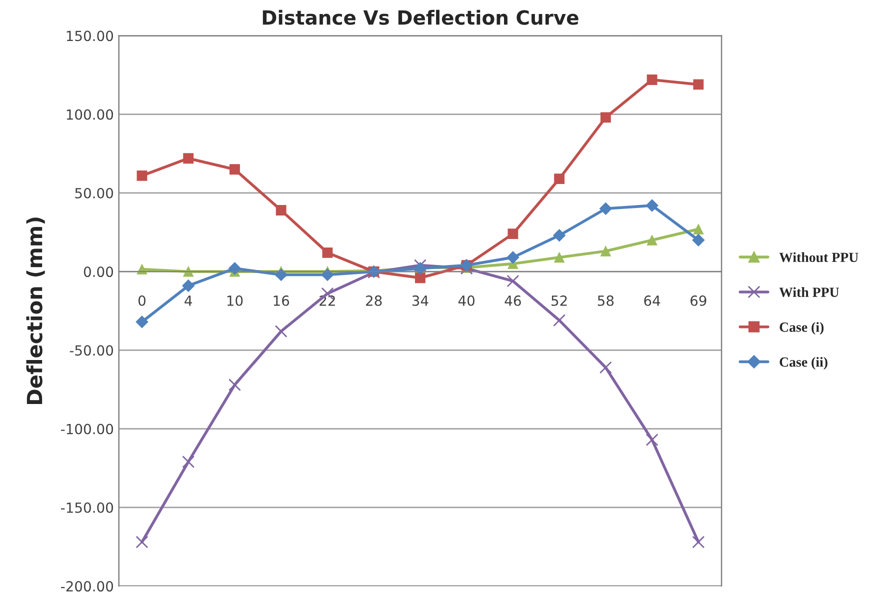 This screenshot has width=880, height=595. I want to click on legend-label: With PPU, so click(809, 292).